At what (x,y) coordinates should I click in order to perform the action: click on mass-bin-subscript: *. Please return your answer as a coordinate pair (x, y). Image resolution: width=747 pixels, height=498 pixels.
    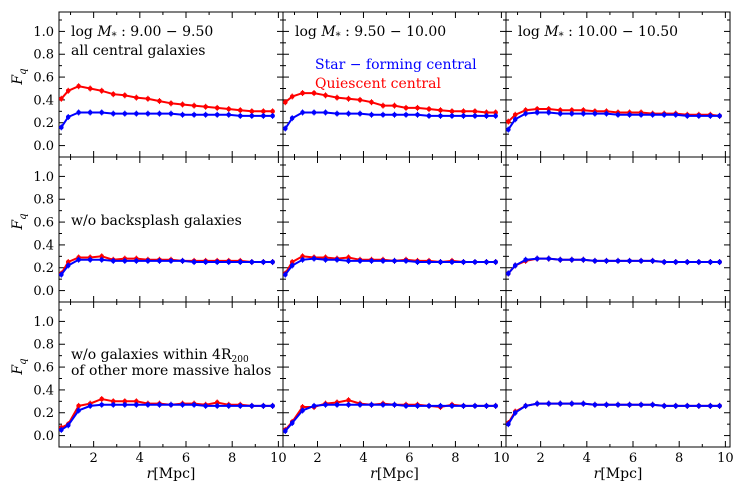
    Looking at the image, I should click on (561, 36).